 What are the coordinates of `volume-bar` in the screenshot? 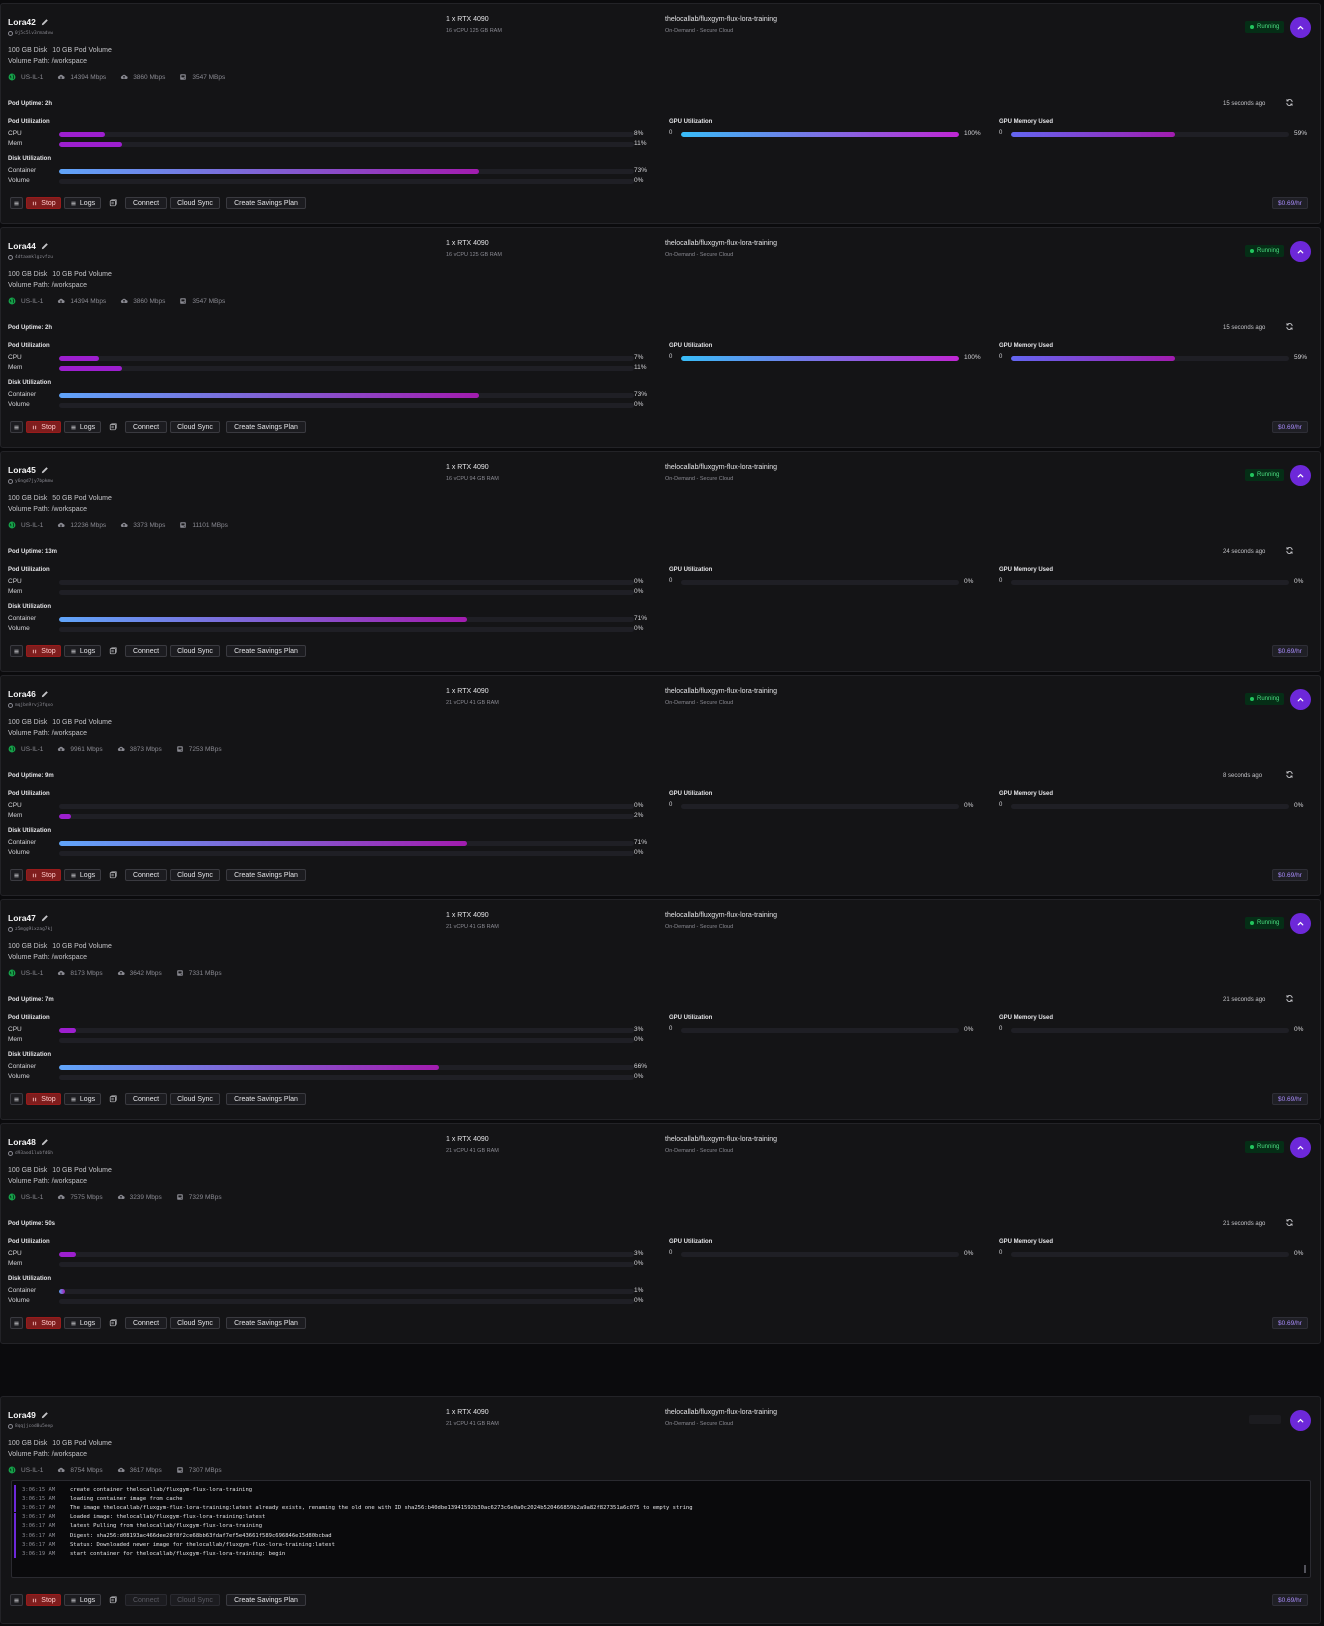 It's located at (346, 1077).